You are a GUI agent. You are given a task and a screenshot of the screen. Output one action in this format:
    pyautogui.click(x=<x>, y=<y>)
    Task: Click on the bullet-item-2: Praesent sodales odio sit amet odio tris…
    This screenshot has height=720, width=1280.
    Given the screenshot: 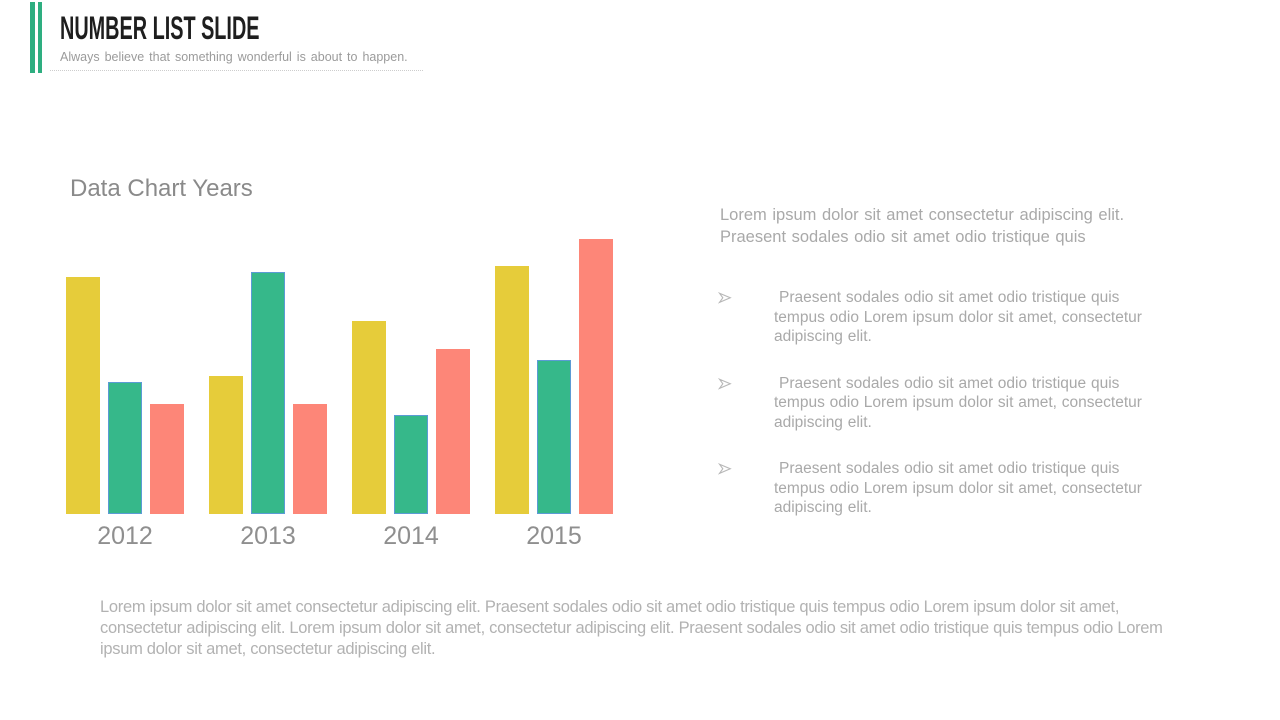 What is the action you would take?
    pyautogui.click(x=939, y=403)
    